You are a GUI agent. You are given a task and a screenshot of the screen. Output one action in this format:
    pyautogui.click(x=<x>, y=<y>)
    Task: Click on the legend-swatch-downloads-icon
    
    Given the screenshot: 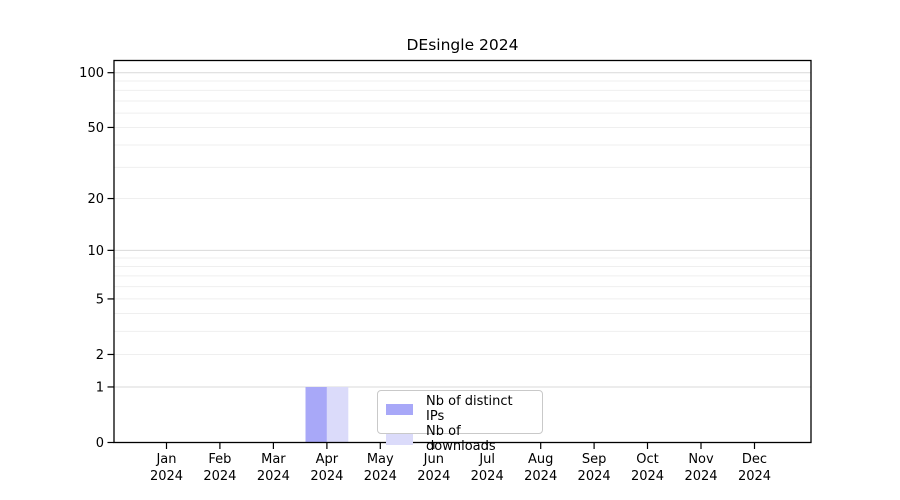 What is the action you would take?
    pyautogui.click(x=399, y=439)
    